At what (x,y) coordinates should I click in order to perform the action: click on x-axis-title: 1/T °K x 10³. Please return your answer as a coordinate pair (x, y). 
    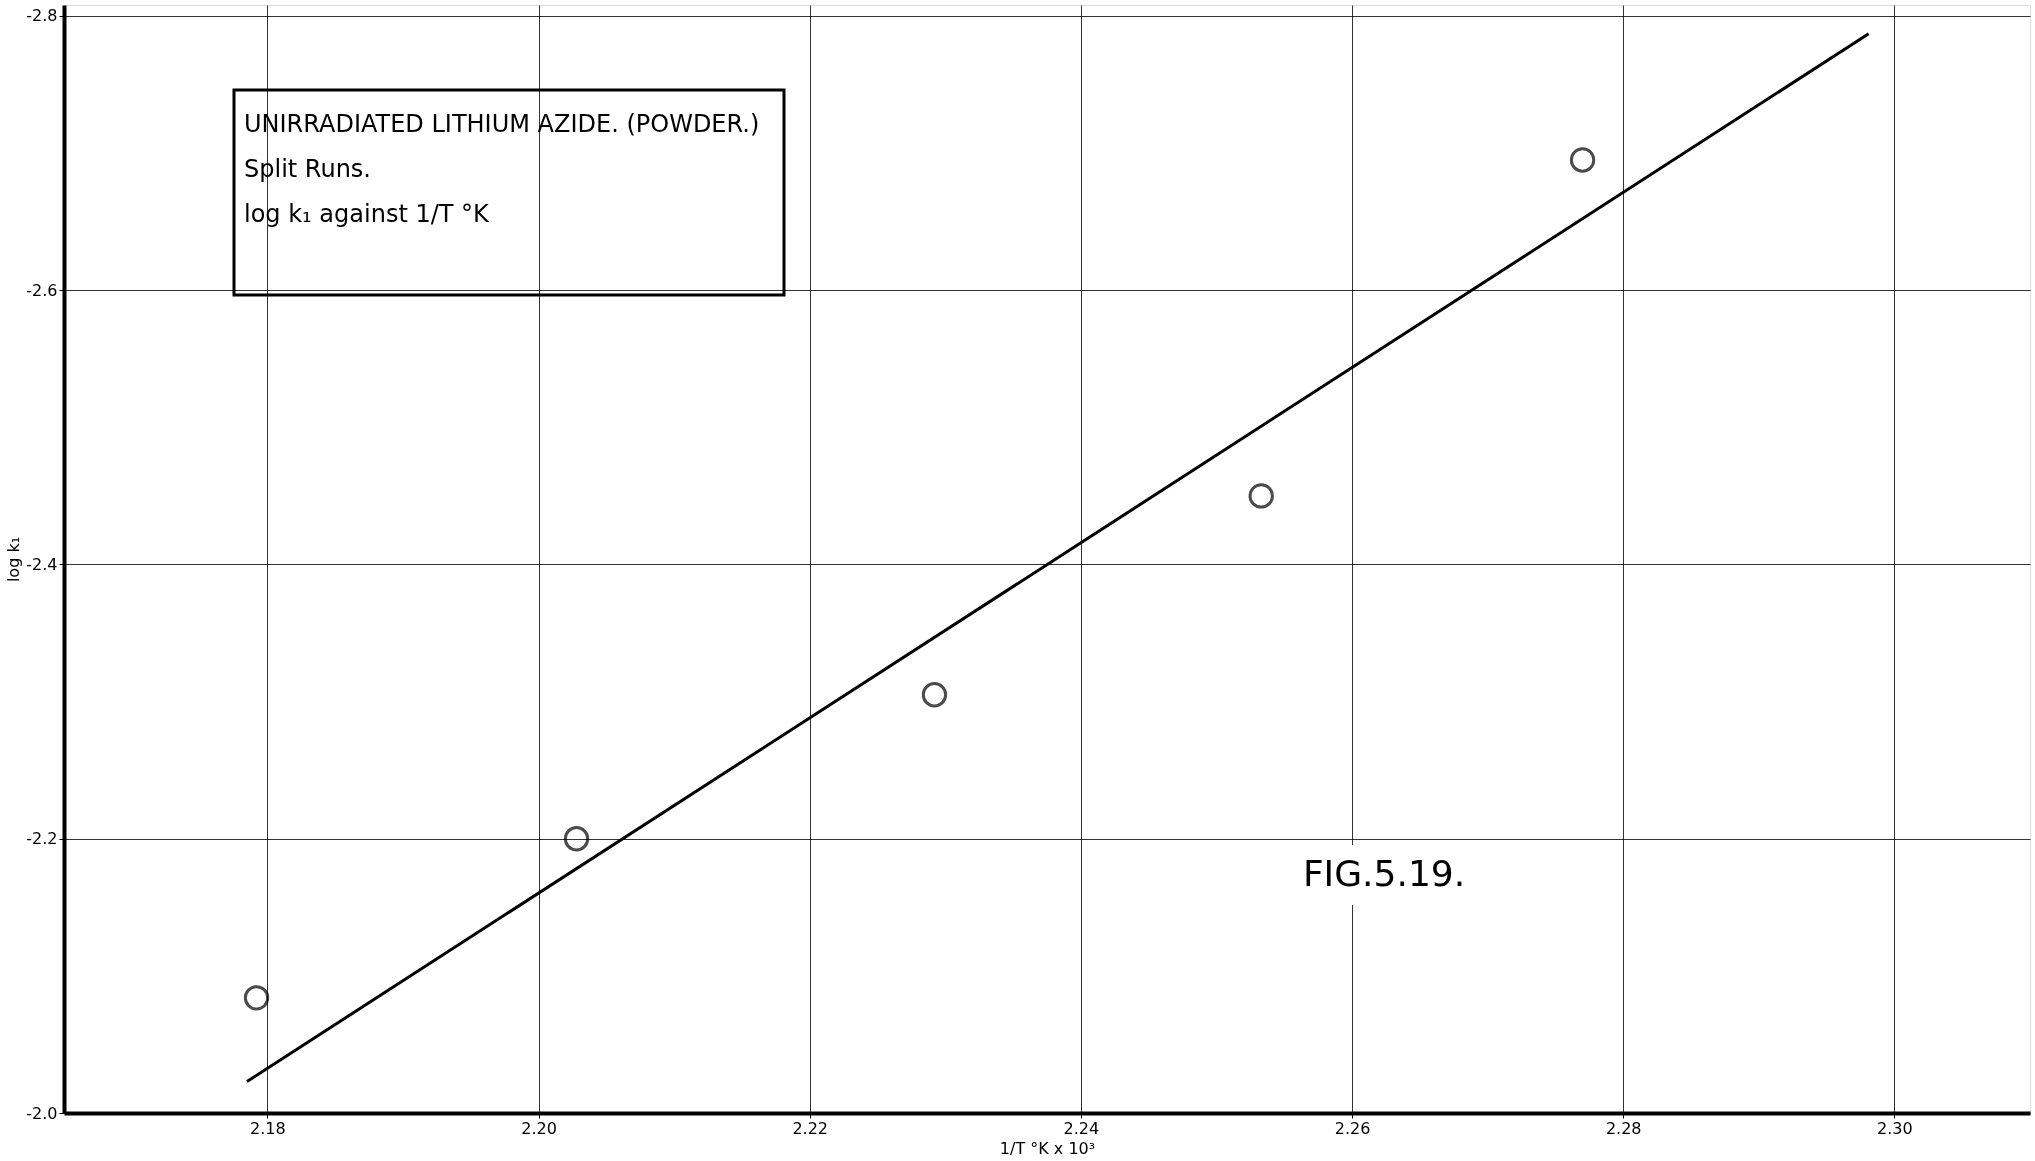
    Looking at the image, I should click on (1047, 1148).